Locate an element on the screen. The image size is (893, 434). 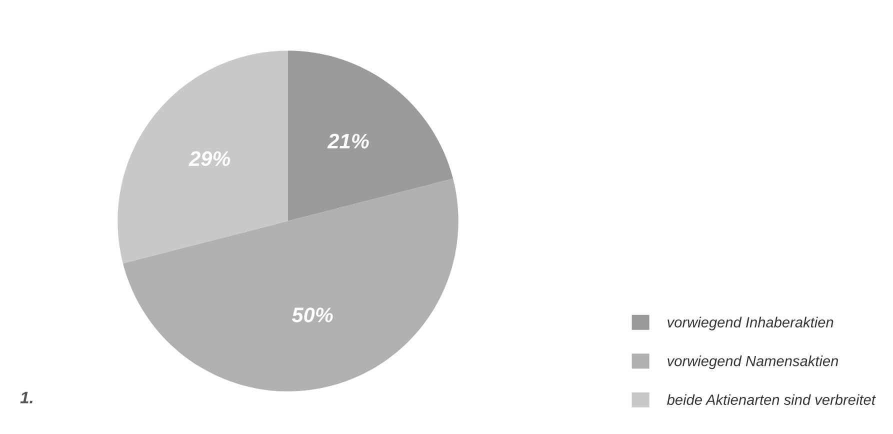
legend-label: vorwiegend Namensaktien is located at coordinates (753, 363).